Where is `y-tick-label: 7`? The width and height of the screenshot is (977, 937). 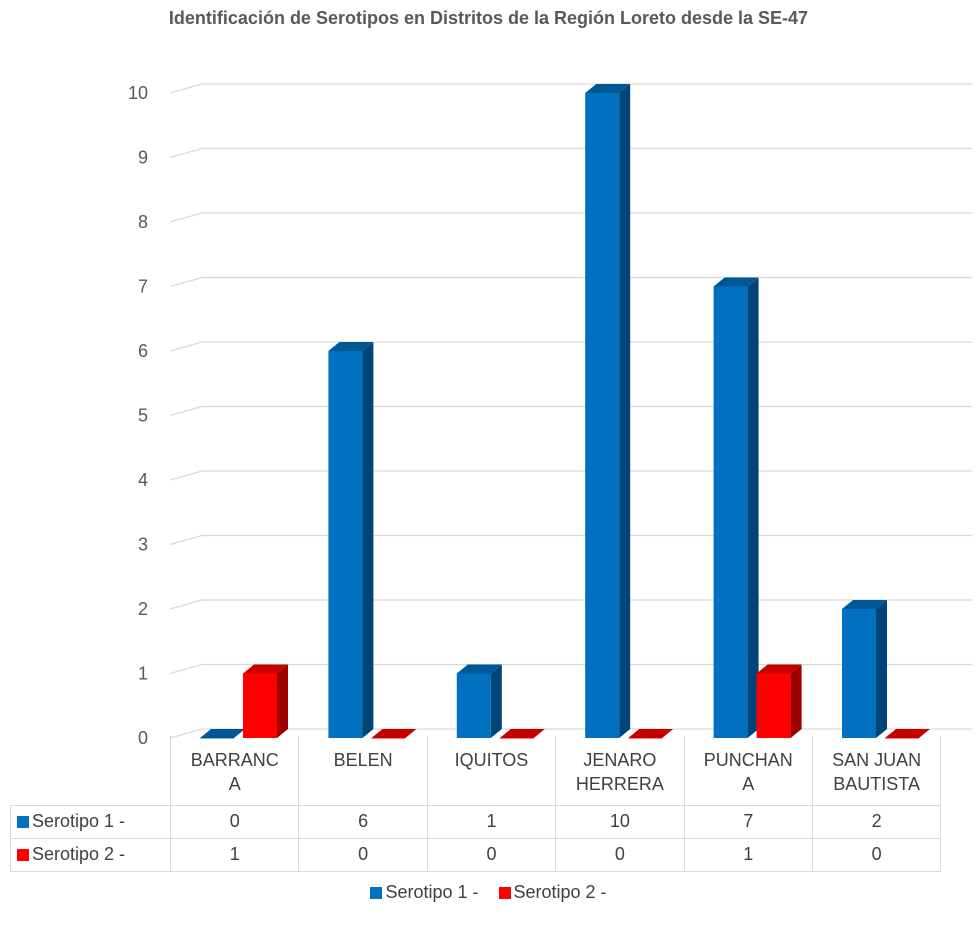
y-tick-label: 7 is located at coordinates (143, 287).